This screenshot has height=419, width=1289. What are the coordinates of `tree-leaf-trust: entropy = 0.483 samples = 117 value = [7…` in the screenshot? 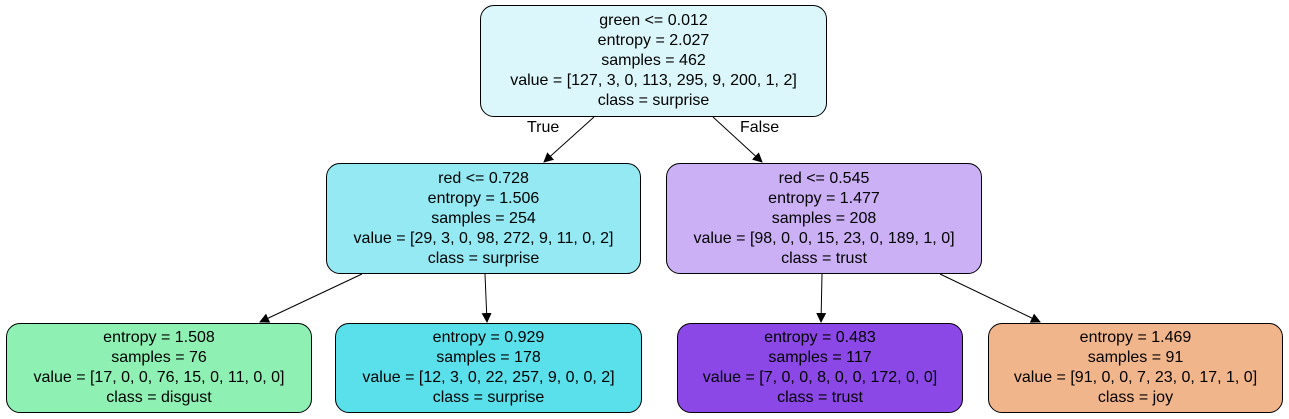 It's located at (820, 368).